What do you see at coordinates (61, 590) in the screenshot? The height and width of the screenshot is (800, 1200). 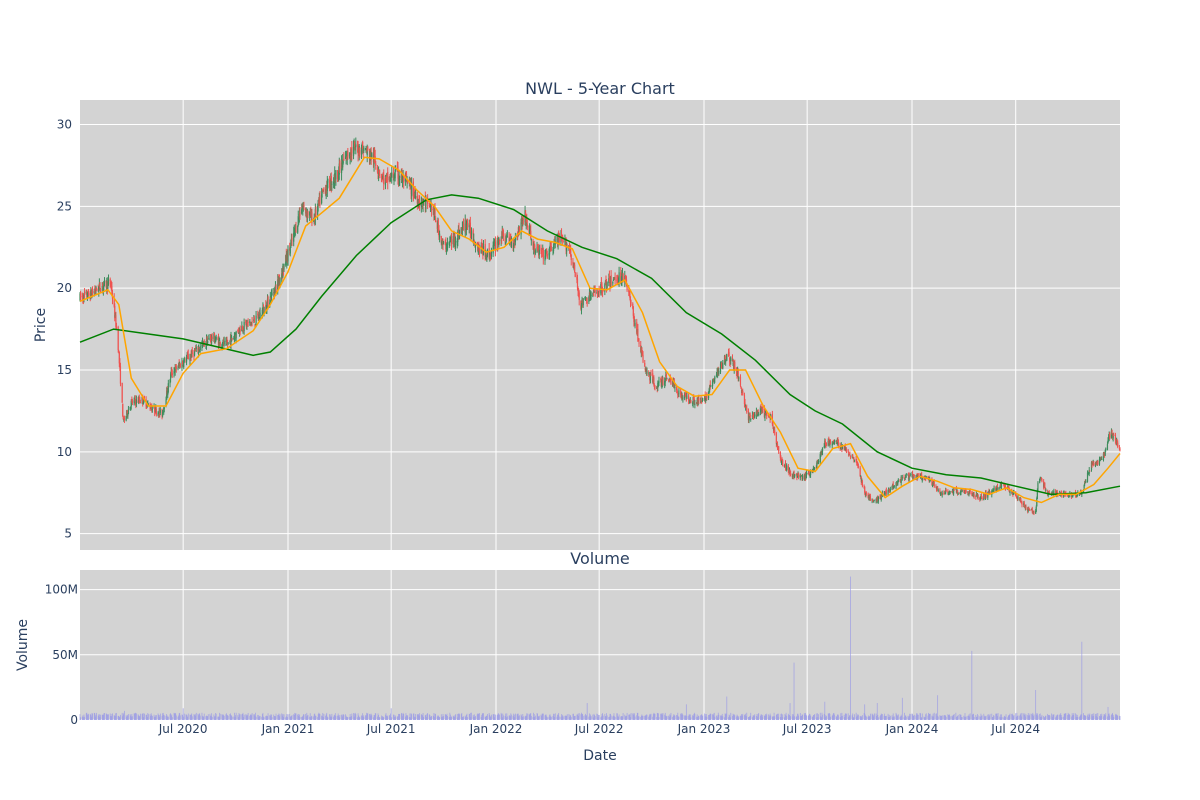 I see `volume-y-tick-label: 100M` at bounding box center [61, 590].